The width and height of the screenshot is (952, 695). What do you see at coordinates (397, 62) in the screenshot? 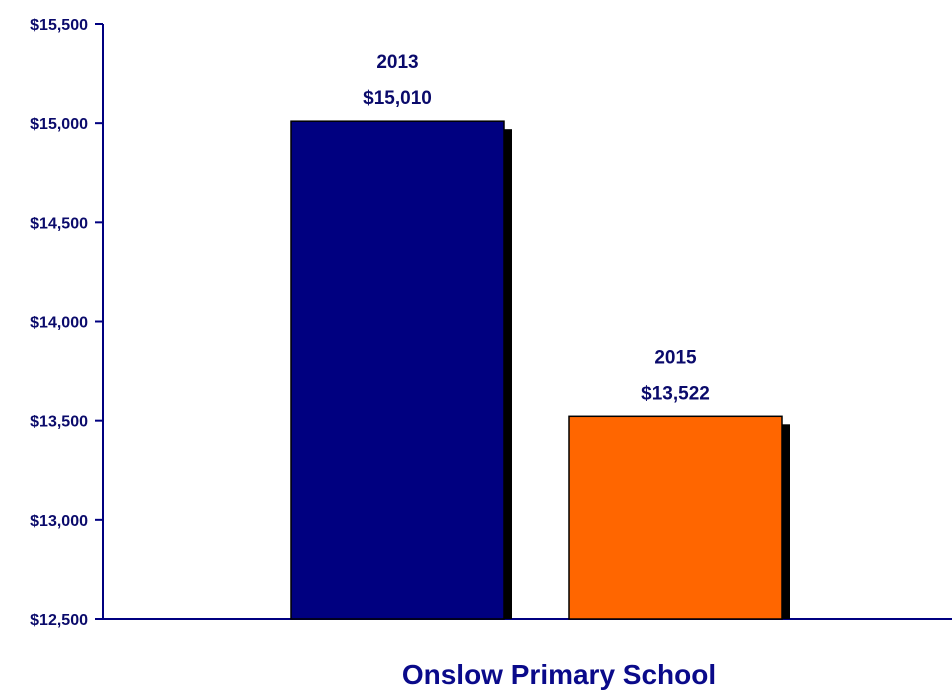
I see `bar-year-label: 2013` at bounding box center [397, 62].